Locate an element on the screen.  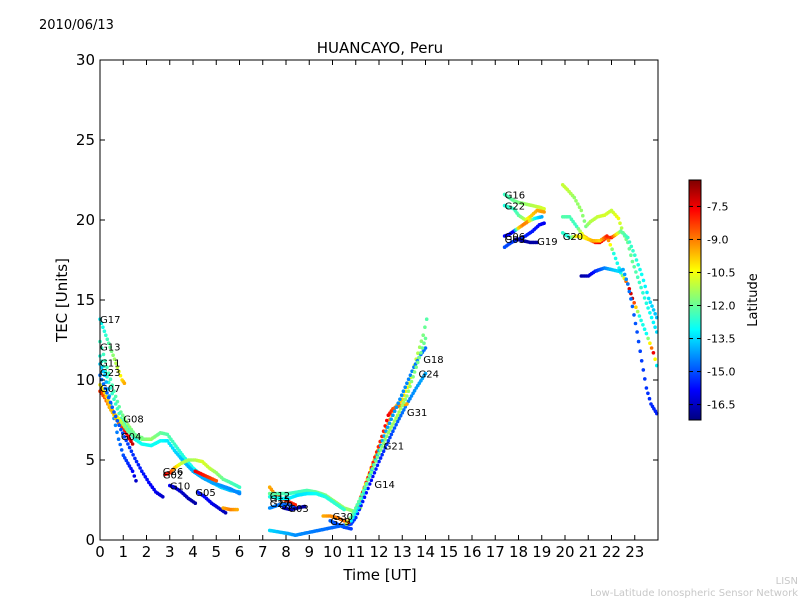
x-tick-label: 22 is located at coordinates (611, 552).